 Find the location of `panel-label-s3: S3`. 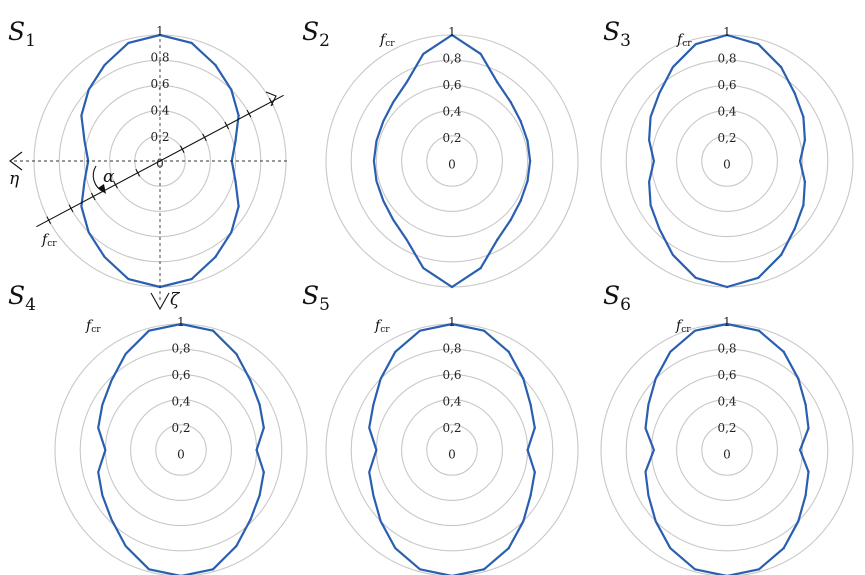

panel-label-s3: S3 is located at coordinates (617, 34).